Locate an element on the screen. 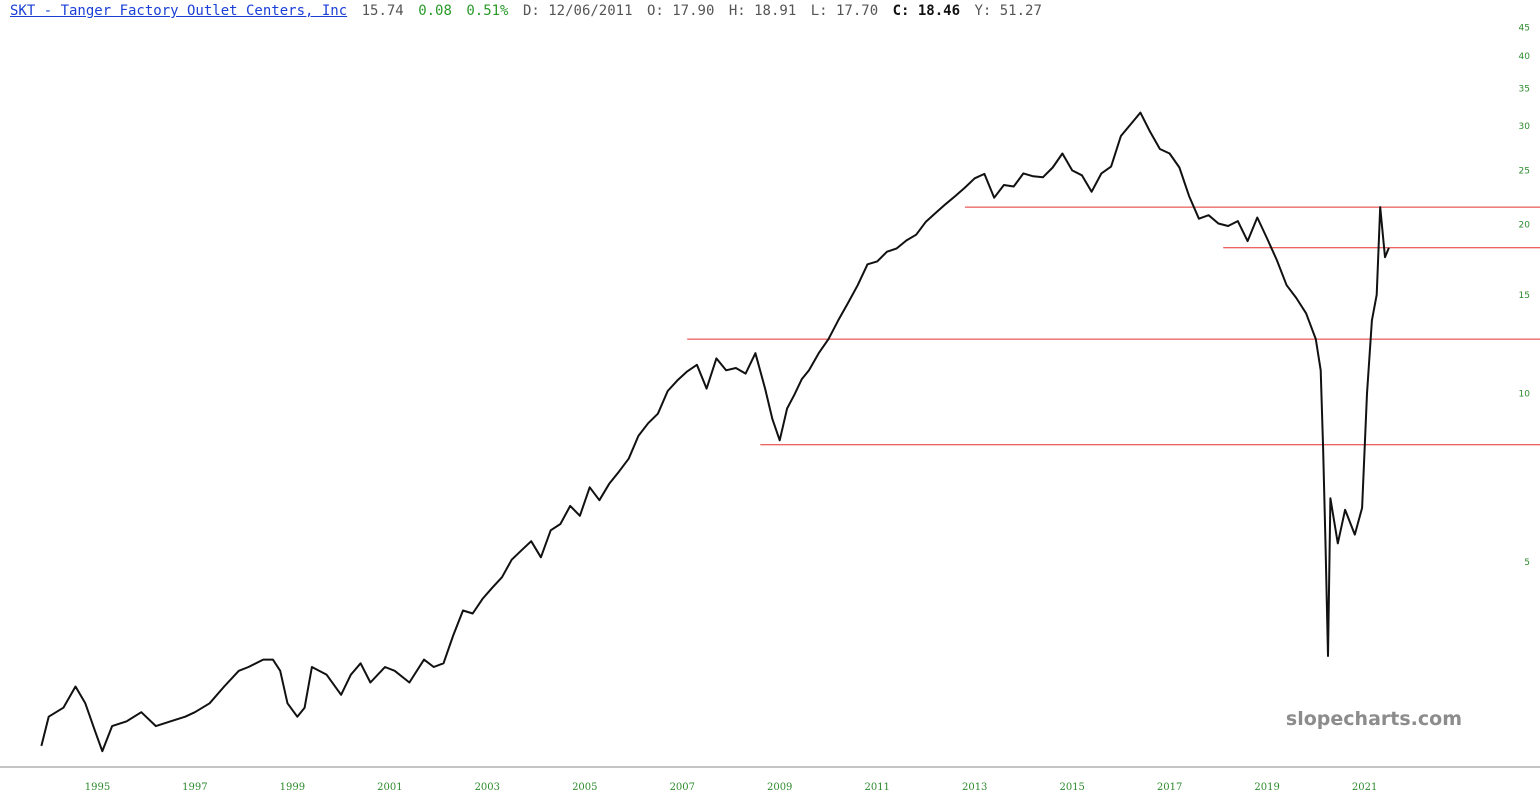 This screenshot has height=807, width=1540. y-tick-label: 40 is located at coordinates (1525, 57).